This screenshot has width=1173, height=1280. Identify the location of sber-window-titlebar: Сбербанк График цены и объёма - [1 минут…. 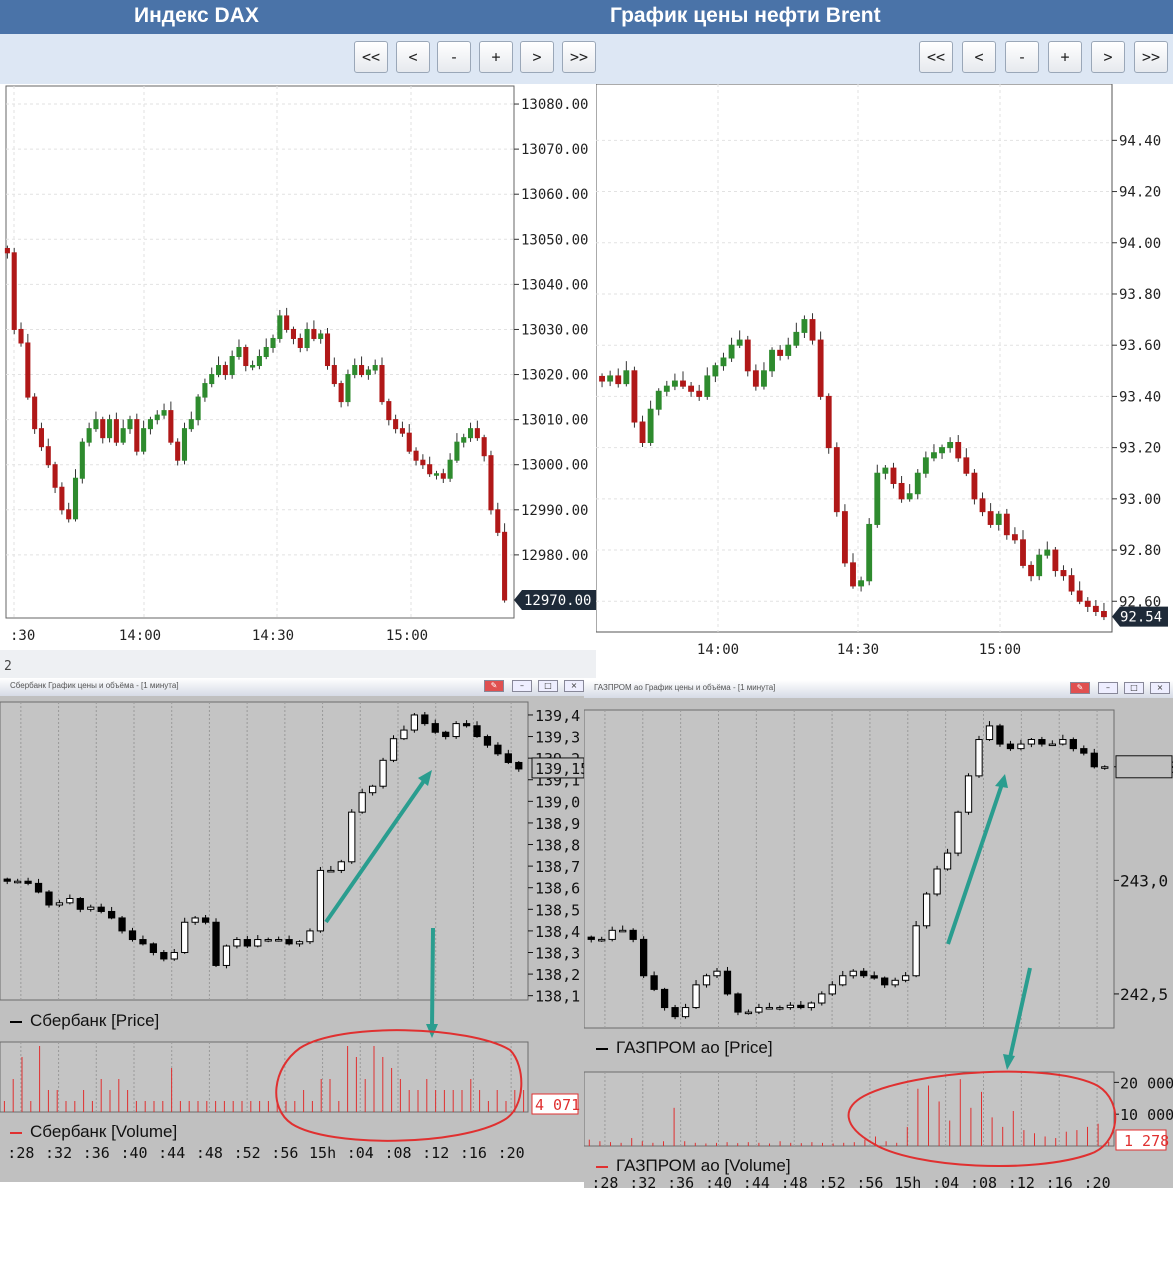
(292, 687).